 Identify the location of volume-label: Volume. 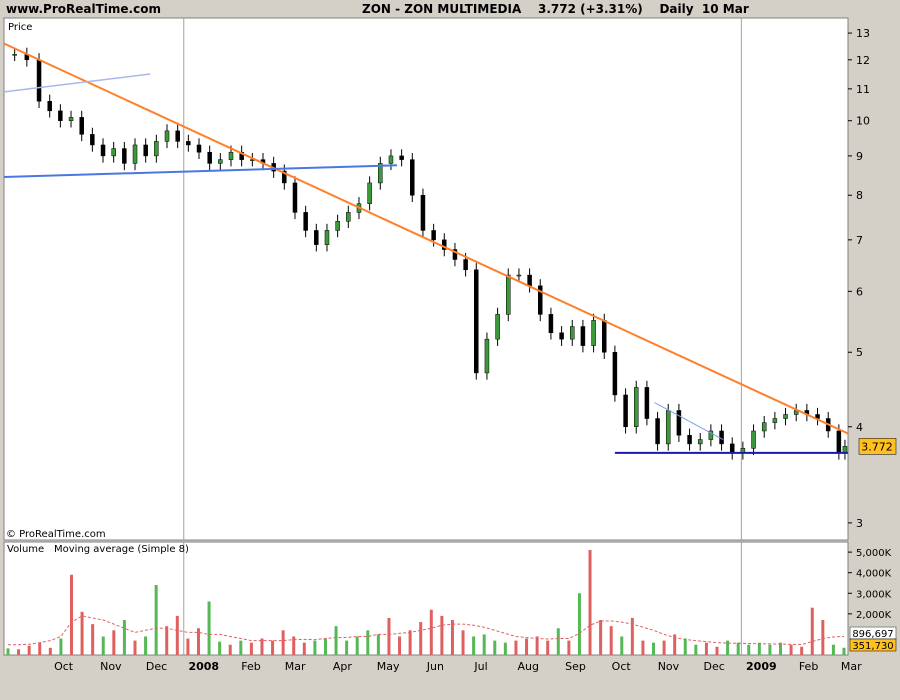
(25, 549).